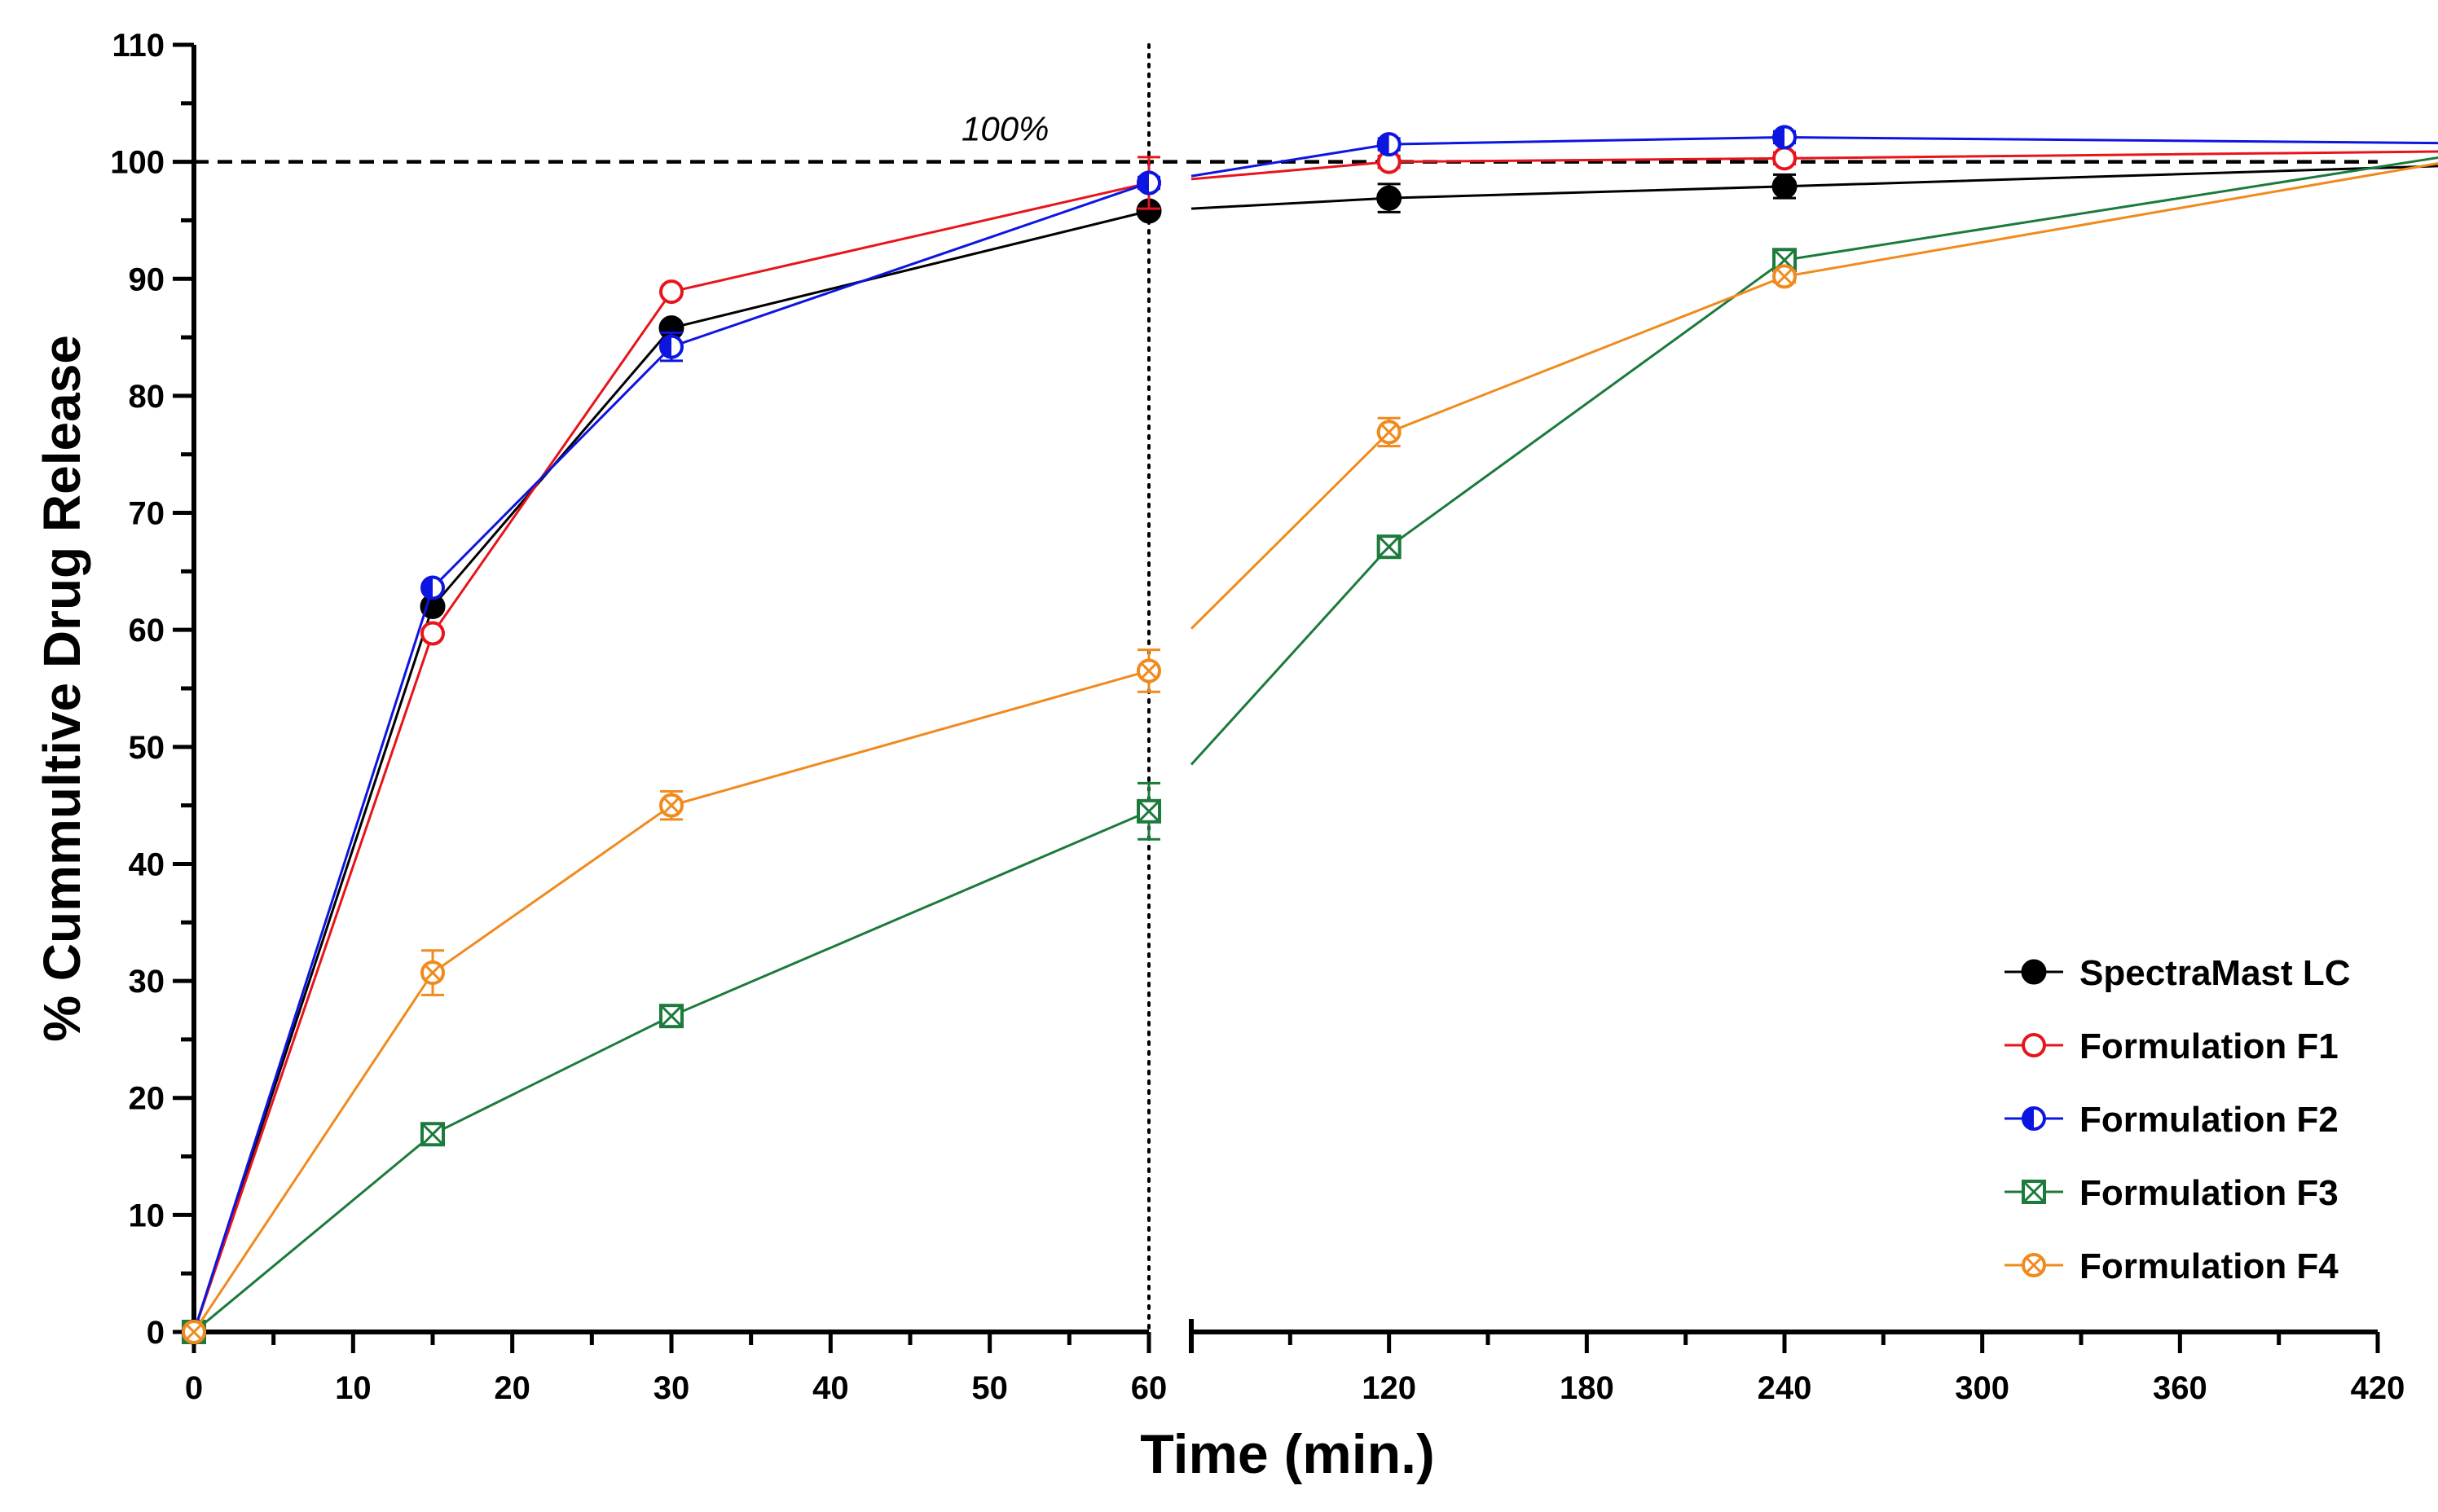 Image resolution: width=2438 pixels, height=1512 pixels. I want to click on y-axis-title: % Cummultive Drug Release, so click(62, 688).